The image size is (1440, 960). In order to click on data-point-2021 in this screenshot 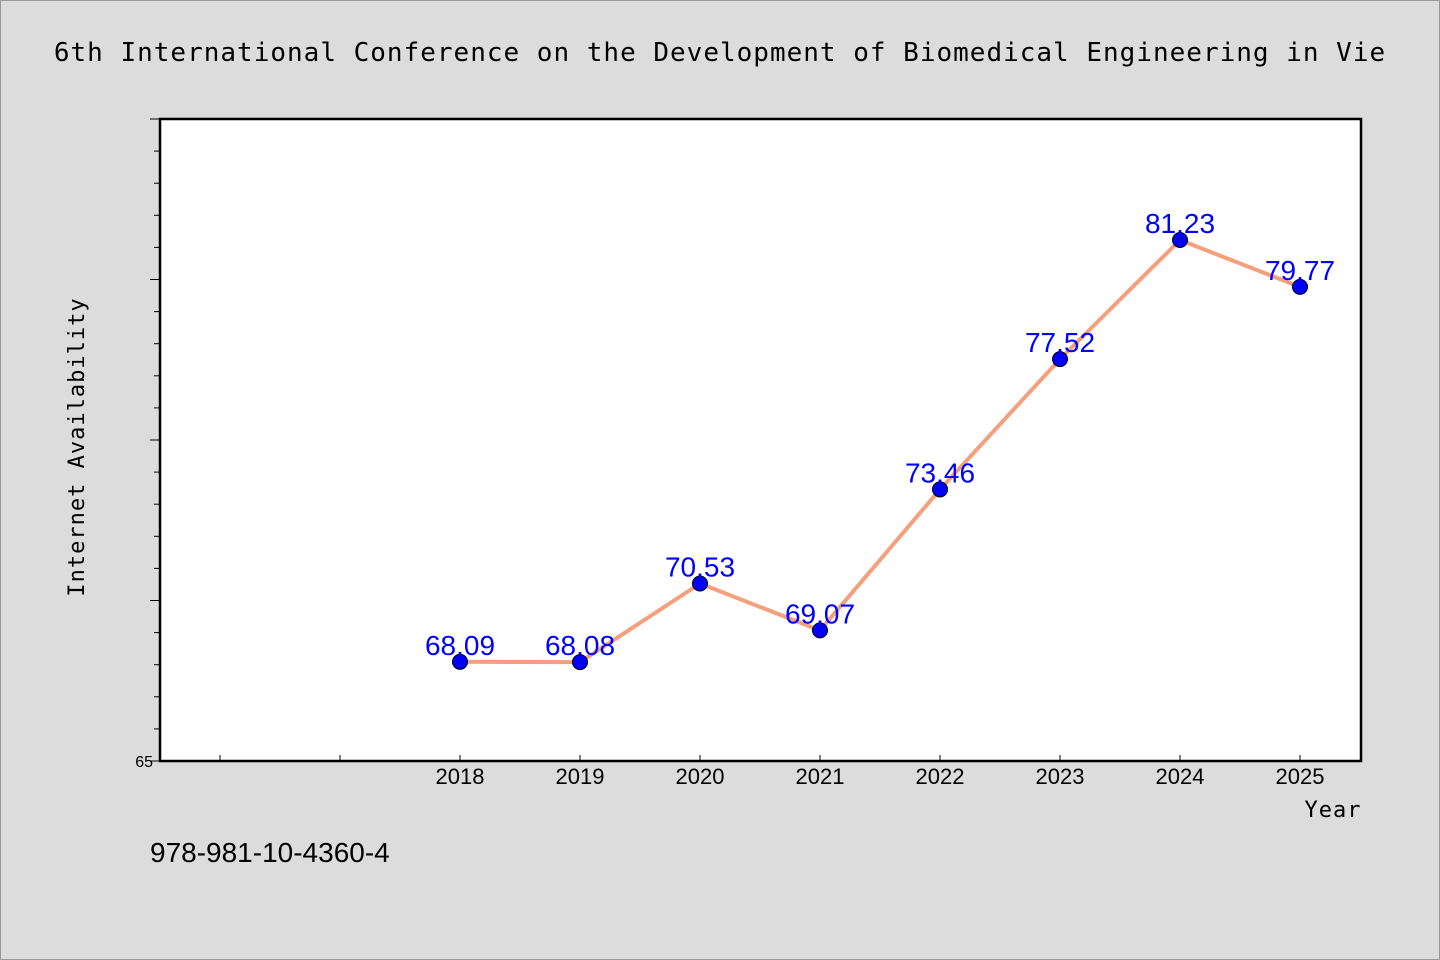, I will do `click(820, 630)`.